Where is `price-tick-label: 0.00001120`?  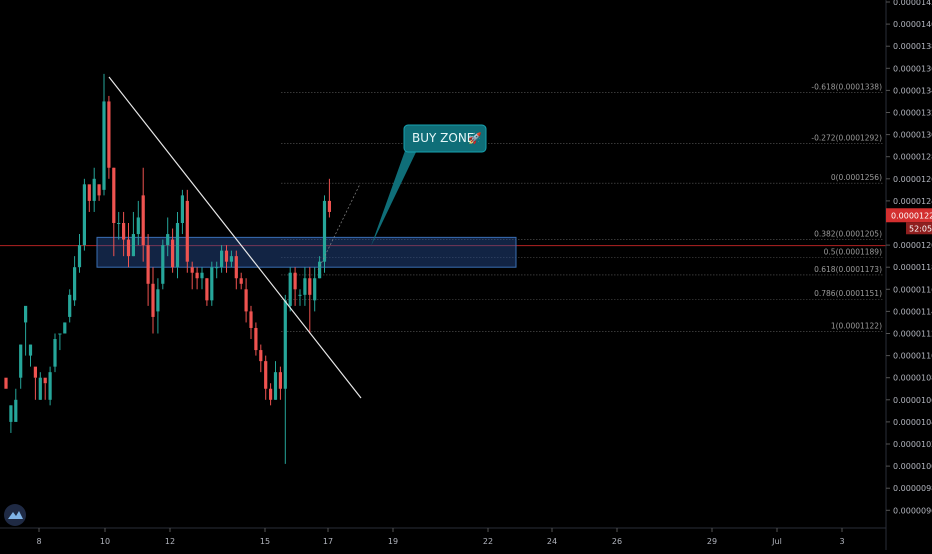
price-tick-label: 0.00001120 is located at coordinates (912, 334).